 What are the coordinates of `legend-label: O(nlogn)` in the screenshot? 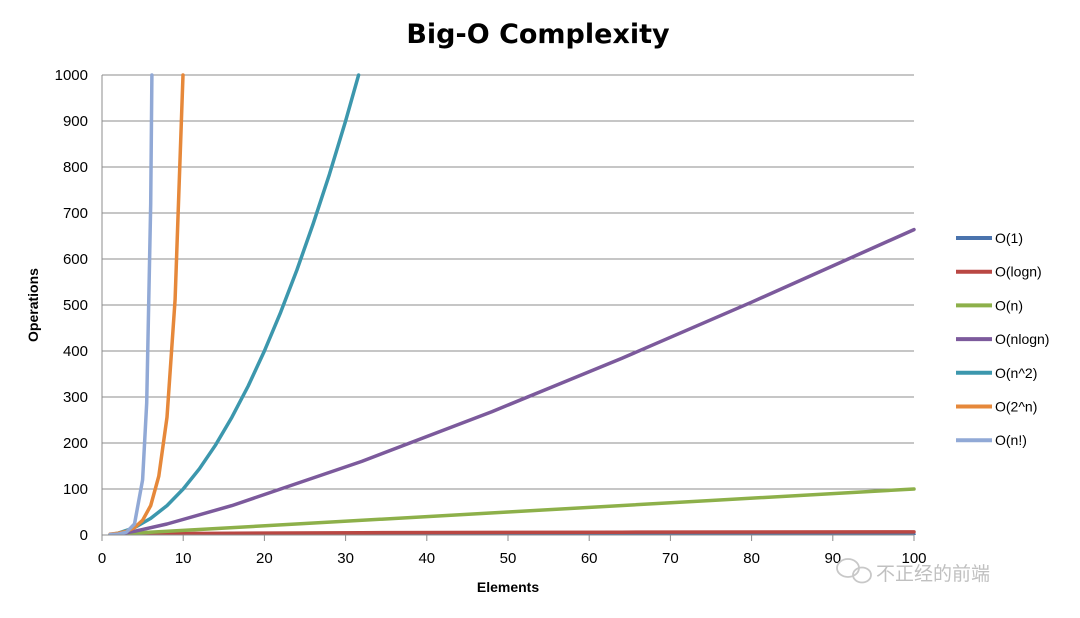 It's located at (1022, 339).